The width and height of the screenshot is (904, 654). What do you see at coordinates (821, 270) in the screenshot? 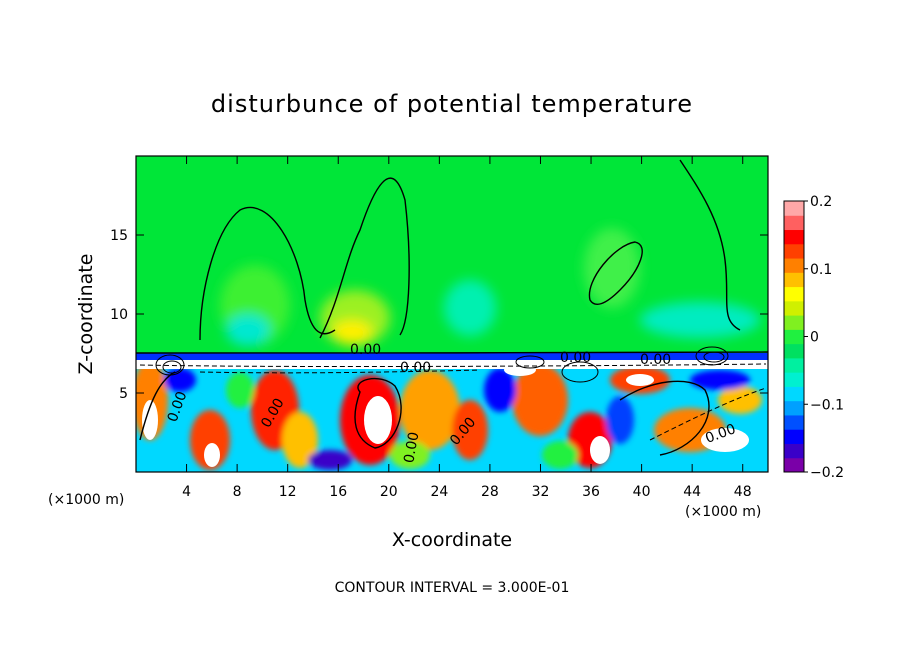
I see `colorbar-tick-label: 0.1` at bounding box center [821, 270].